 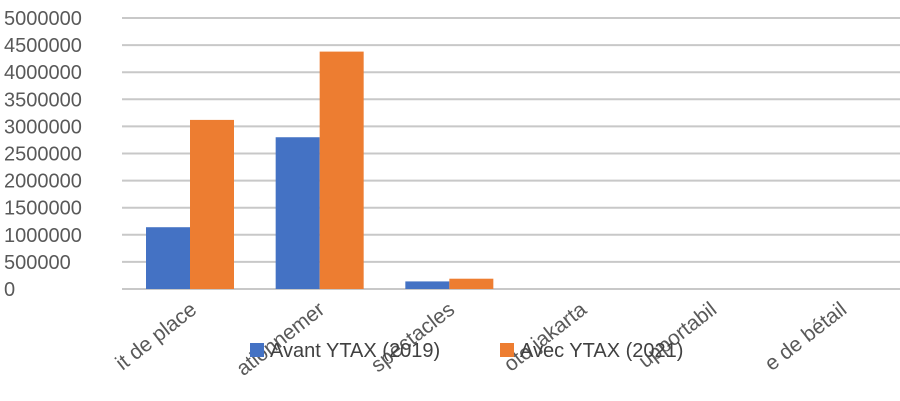 What do you see at coordinates (43, 100) in the screenshot?
I see `y-tick-label: 3500000` at bounding box center [43, 100].